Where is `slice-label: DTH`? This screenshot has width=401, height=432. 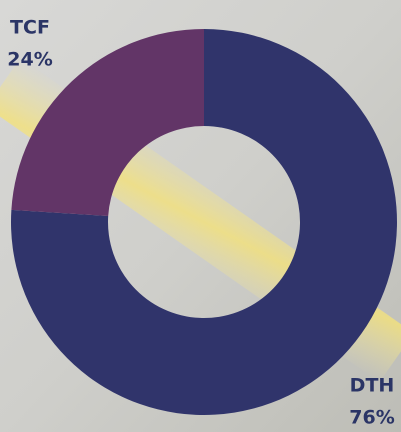 slice-label: DTH is located at coordinates (372, 386).